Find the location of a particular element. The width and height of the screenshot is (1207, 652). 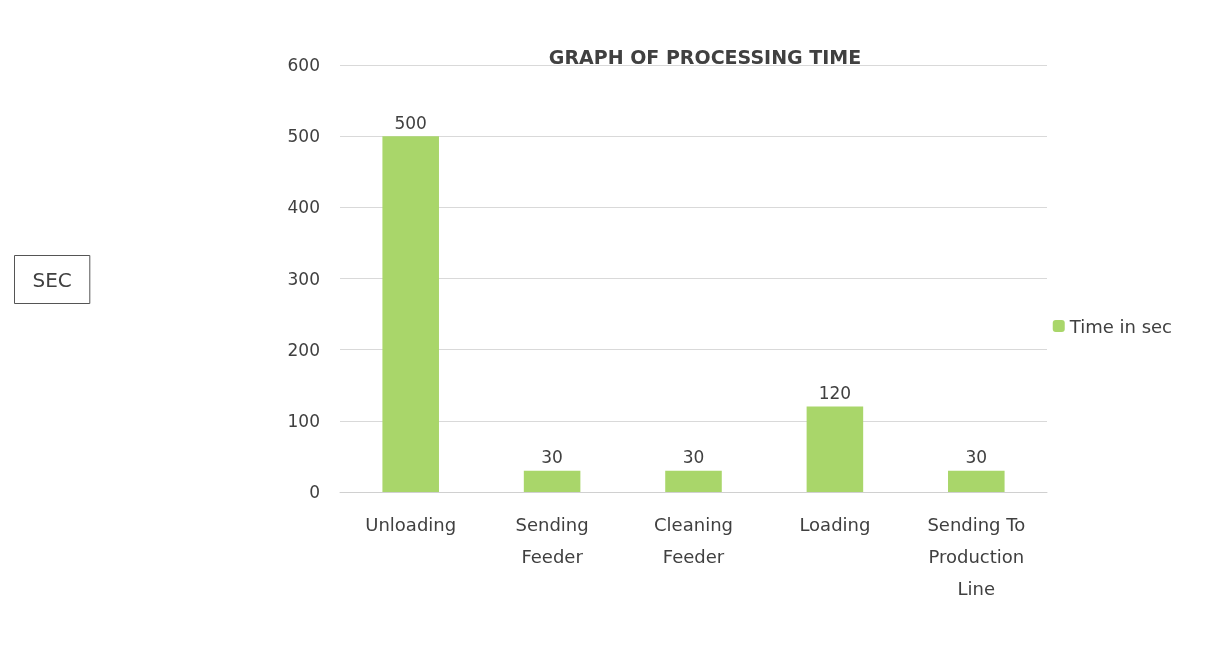

x-tick-label: Sending Feeder is located at coordinates (552, 540).